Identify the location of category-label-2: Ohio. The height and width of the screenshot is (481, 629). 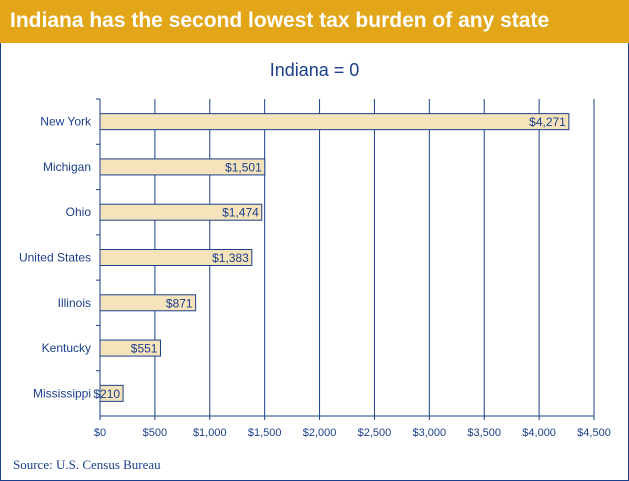
(79, 212).